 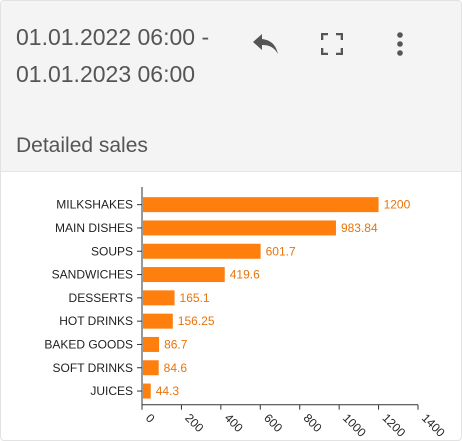 What do you see at coordinates (281, 251) in the screenshot?
I see `value-label: 601.7` at bounding box center [281, 251].